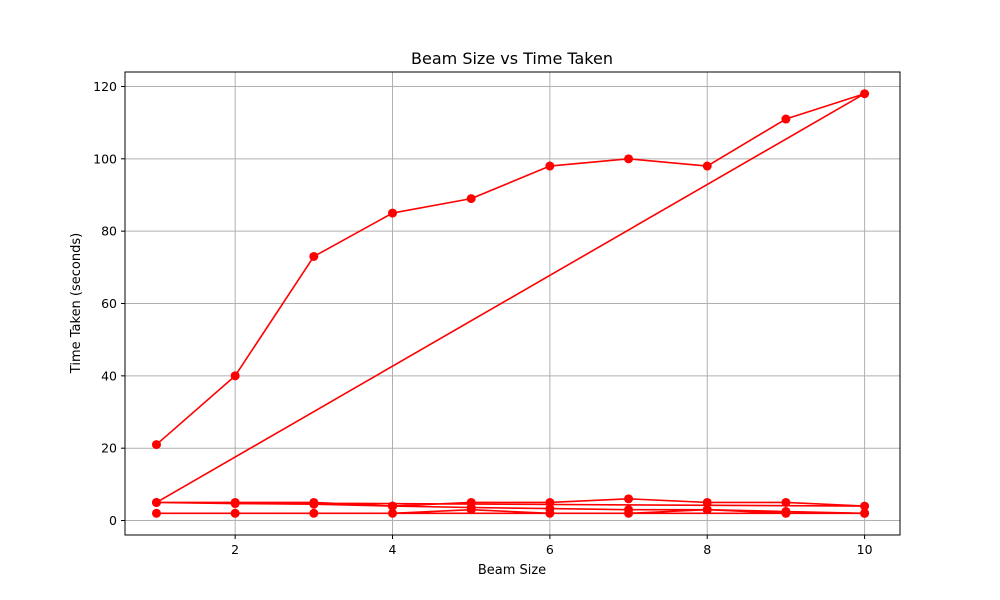 The height and width of the screenshot is (600, 1000). What do you see at coordinates (865, 549) in the screenshot?
I see `x-tick-label: 10` at bounding box center [865, 549].